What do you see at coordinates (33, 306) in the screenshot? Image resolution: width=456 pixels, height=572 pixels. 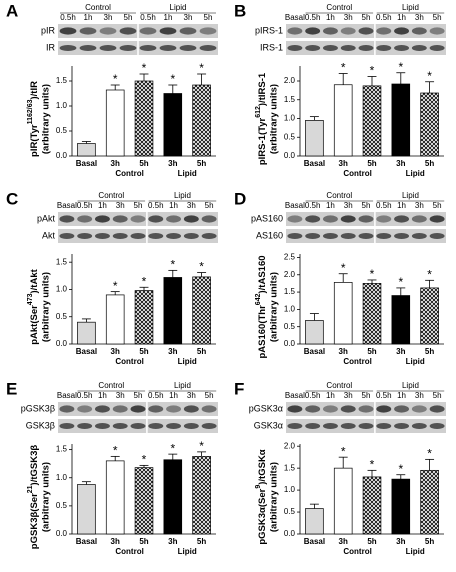 I see `y-axis-label: pAkt(Ser473)/tAkt` at bounding box center [33, 306].